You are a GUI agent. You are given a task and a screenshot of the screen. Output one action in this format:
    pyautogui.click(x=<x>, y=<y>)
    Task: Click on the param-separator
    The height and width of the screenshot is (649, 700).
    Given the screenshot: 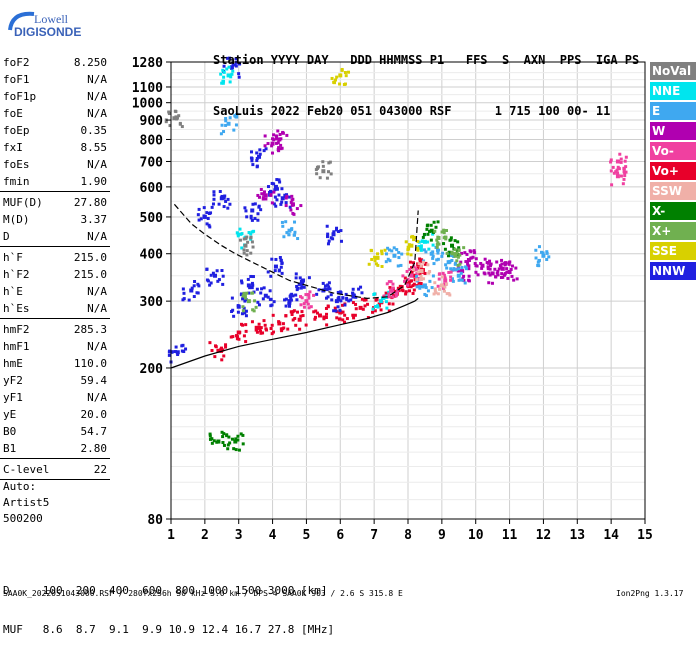 What is the action you would take?
    pyautogui.click(x=55, y=318)
    